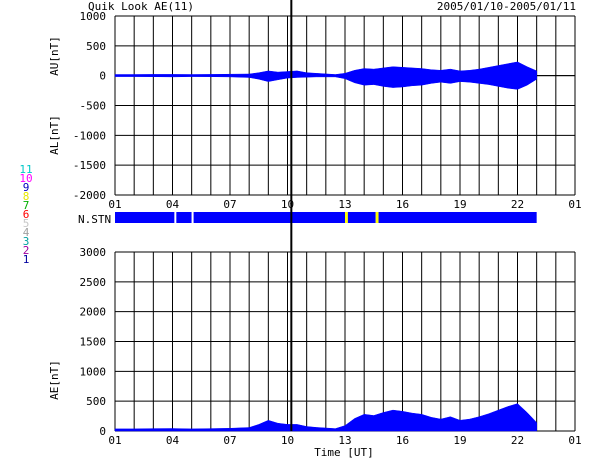  I want to click on au-al-area, so click(325, 75).